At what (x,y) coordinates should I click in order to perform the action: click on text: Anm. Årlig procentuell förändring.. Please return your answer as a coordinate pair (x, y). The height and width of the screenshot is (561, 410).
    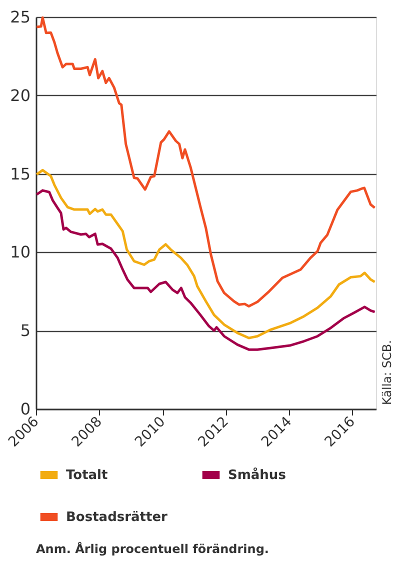
    Looking at the image, I should click on (152, 548).